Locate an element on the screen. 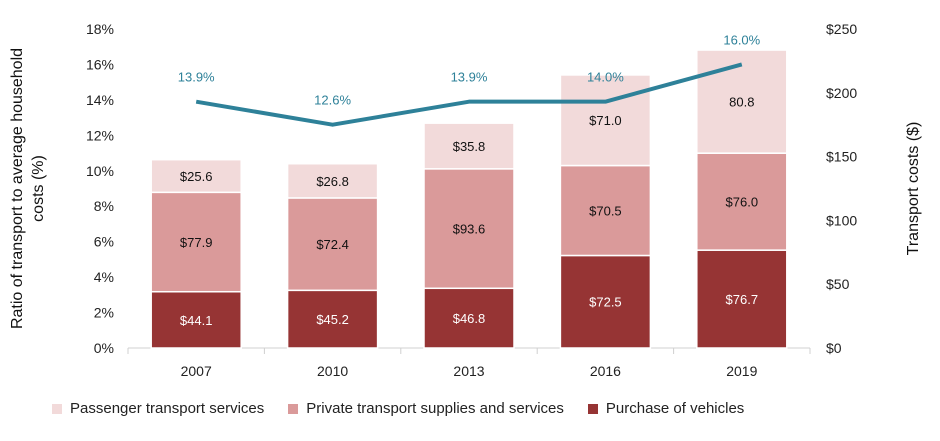 The image size is (940, 441). bar-value-label: $76.7 is located at coordinates (742, 299).